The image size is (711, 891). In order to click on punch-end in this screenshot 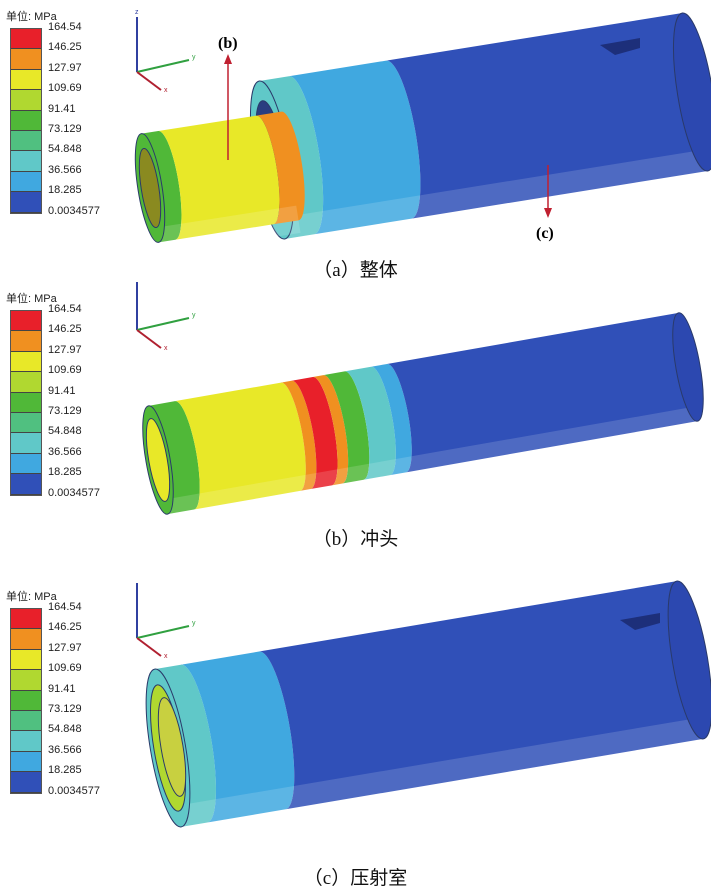, I will do `click(688, 367)`.